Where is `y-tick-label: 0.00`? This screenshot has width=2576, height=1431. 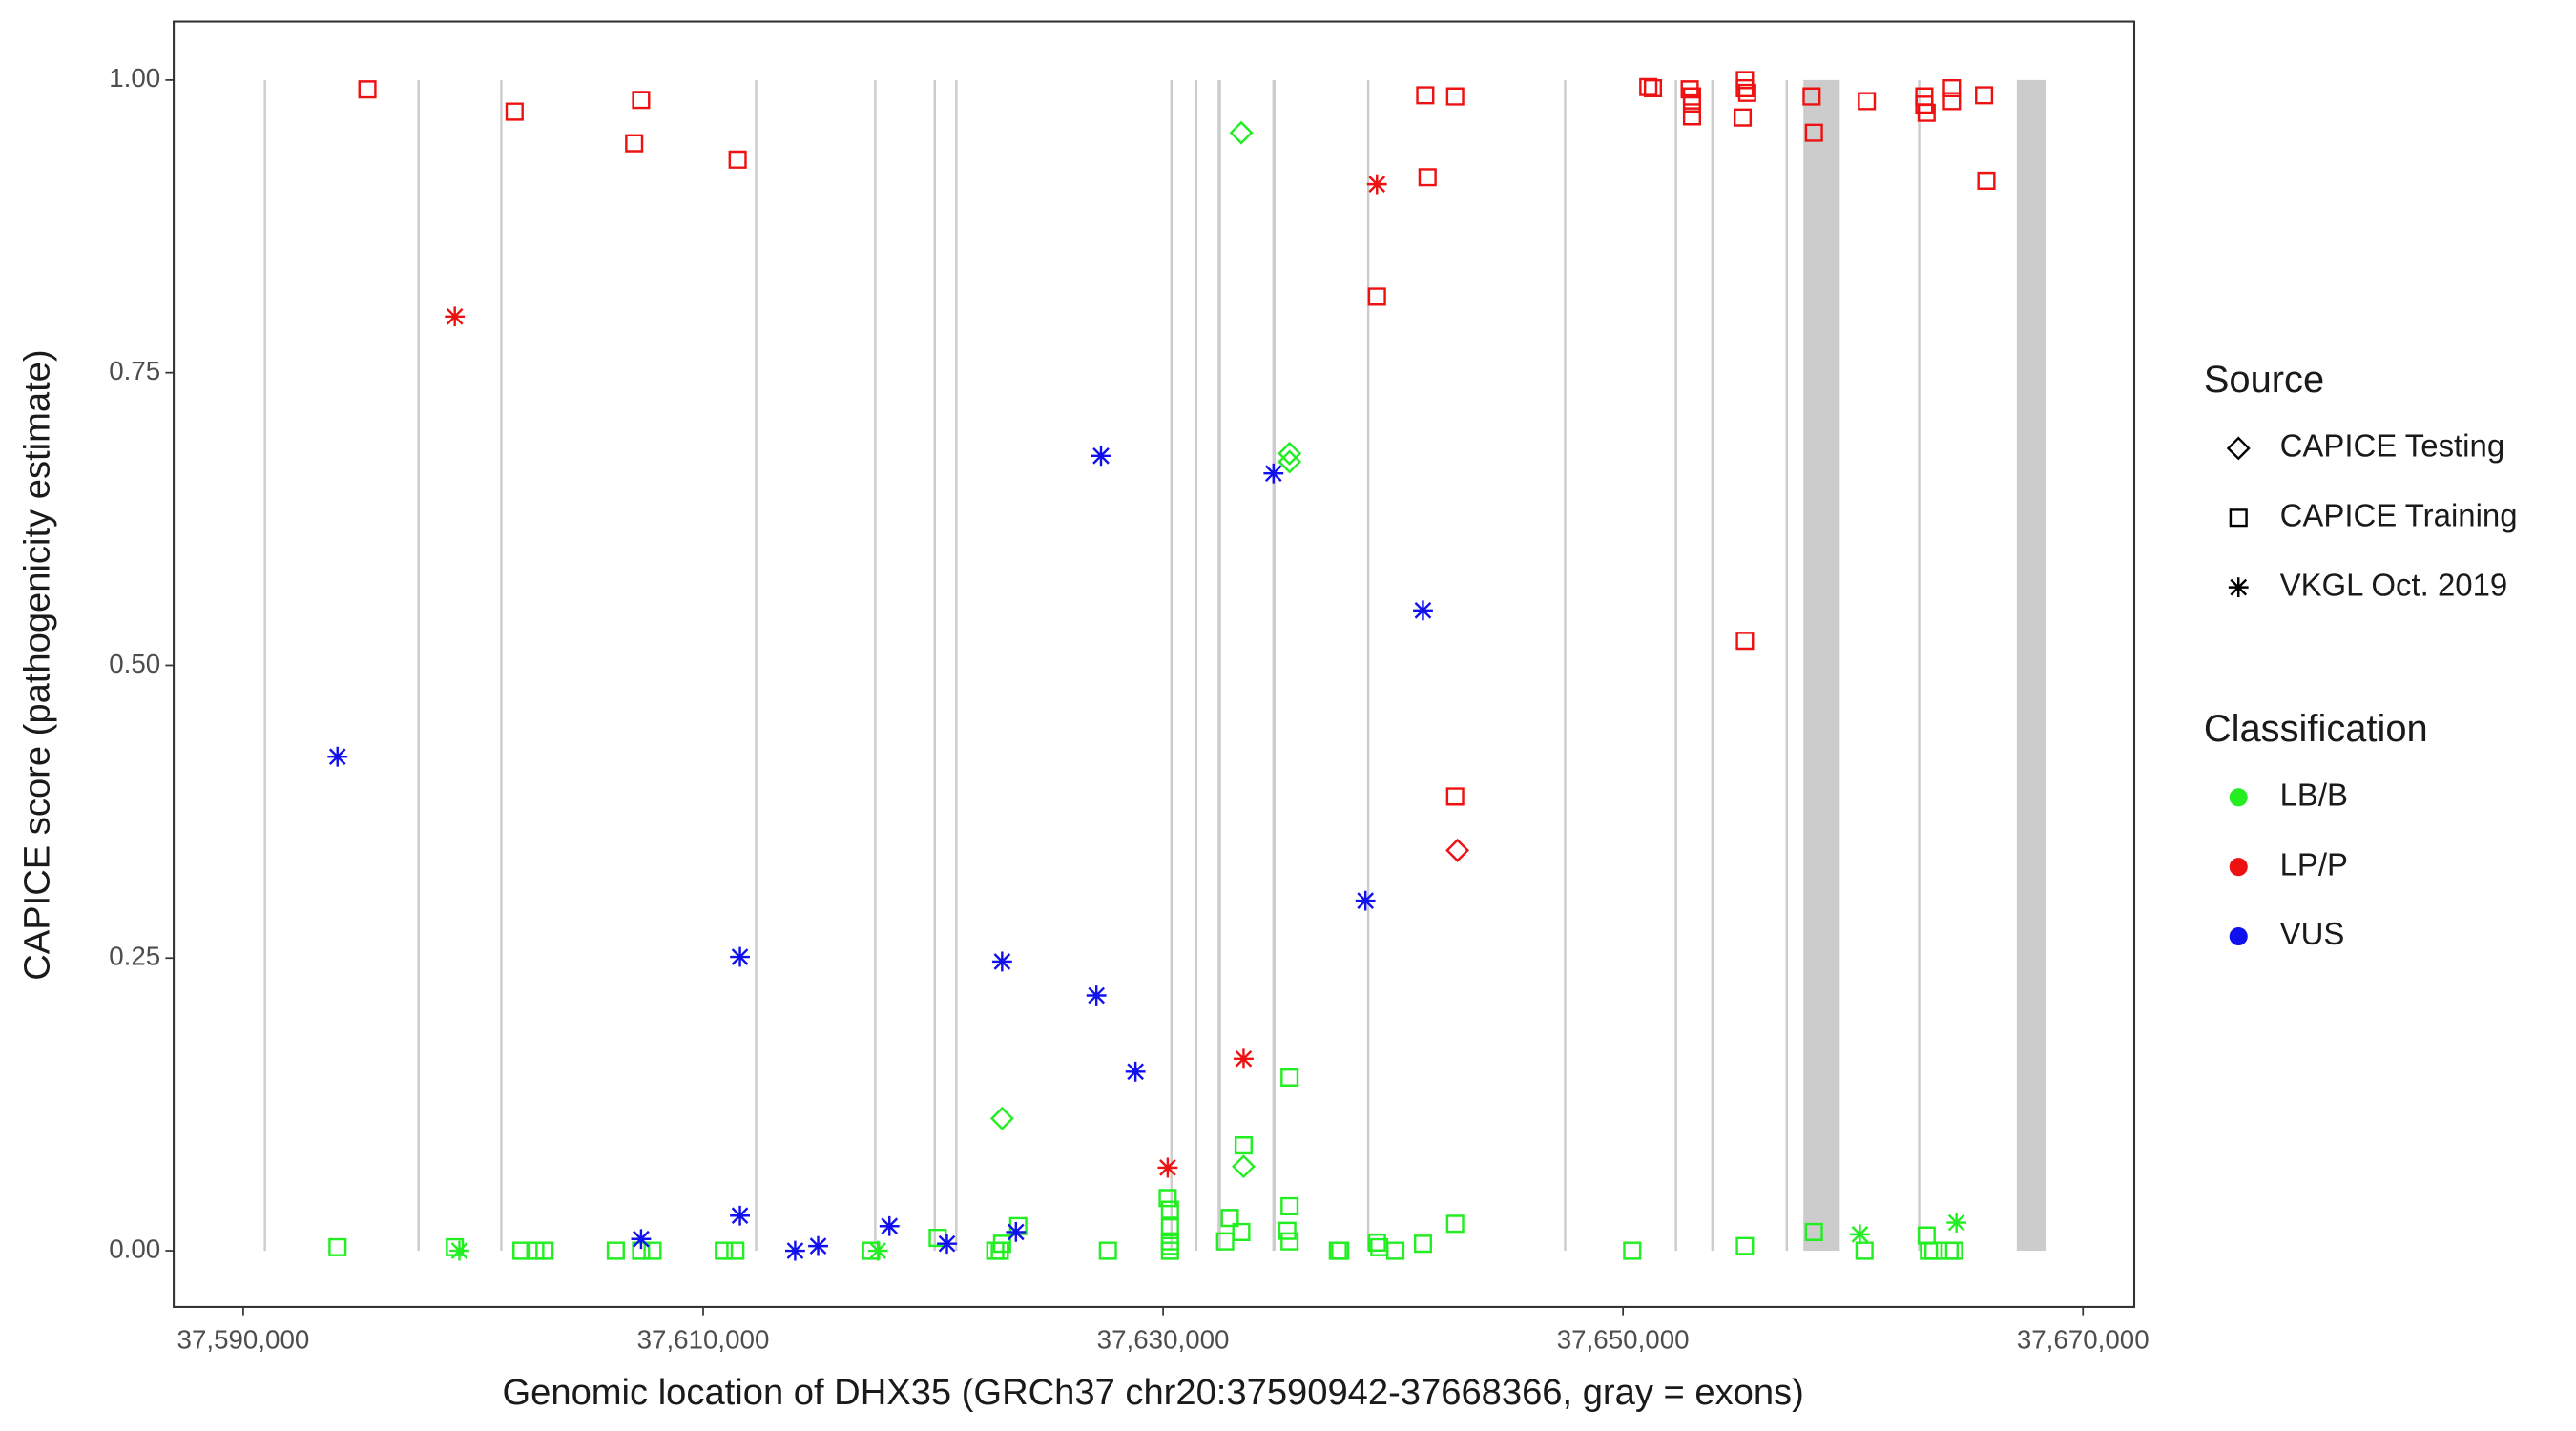
y-tick-label: 0.00 is located at coordinates (134, 1249).